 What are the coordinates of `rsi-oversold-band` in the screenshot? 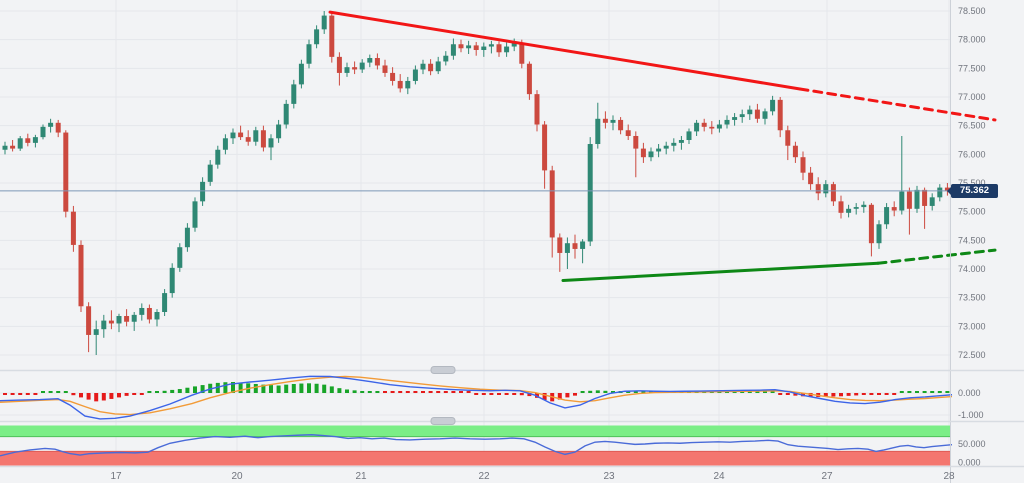 It's located at (475, 458).